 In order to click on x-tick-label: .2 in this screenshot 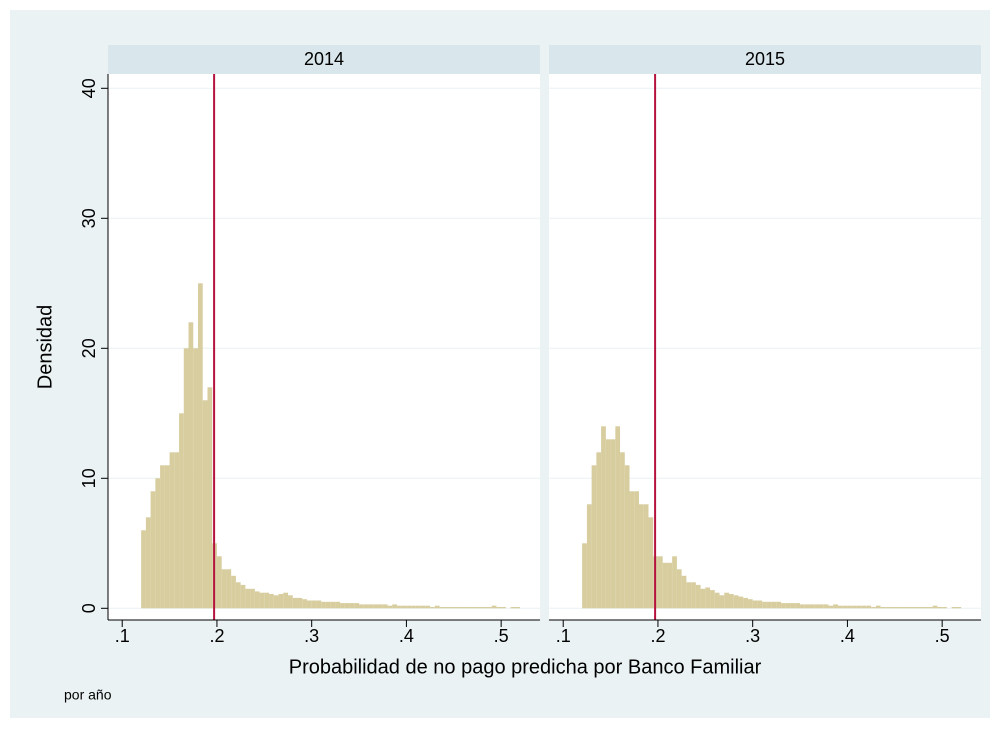, I will do `click(216, 636)`.